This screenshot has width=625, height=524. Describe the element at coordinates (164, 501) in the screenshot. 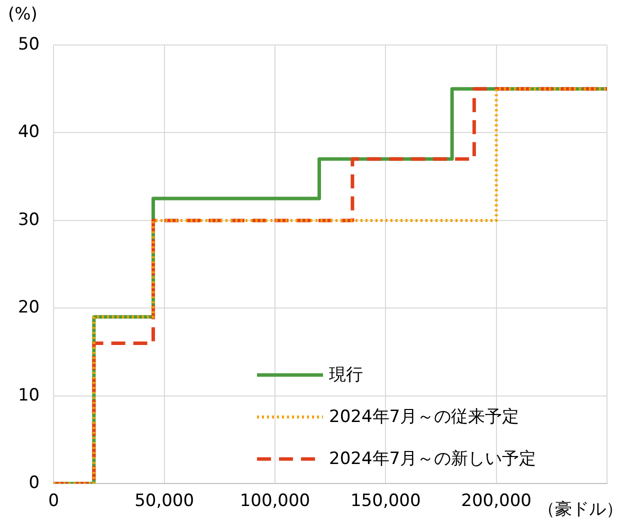

I see `x-tick-label: 50,000` at that location.